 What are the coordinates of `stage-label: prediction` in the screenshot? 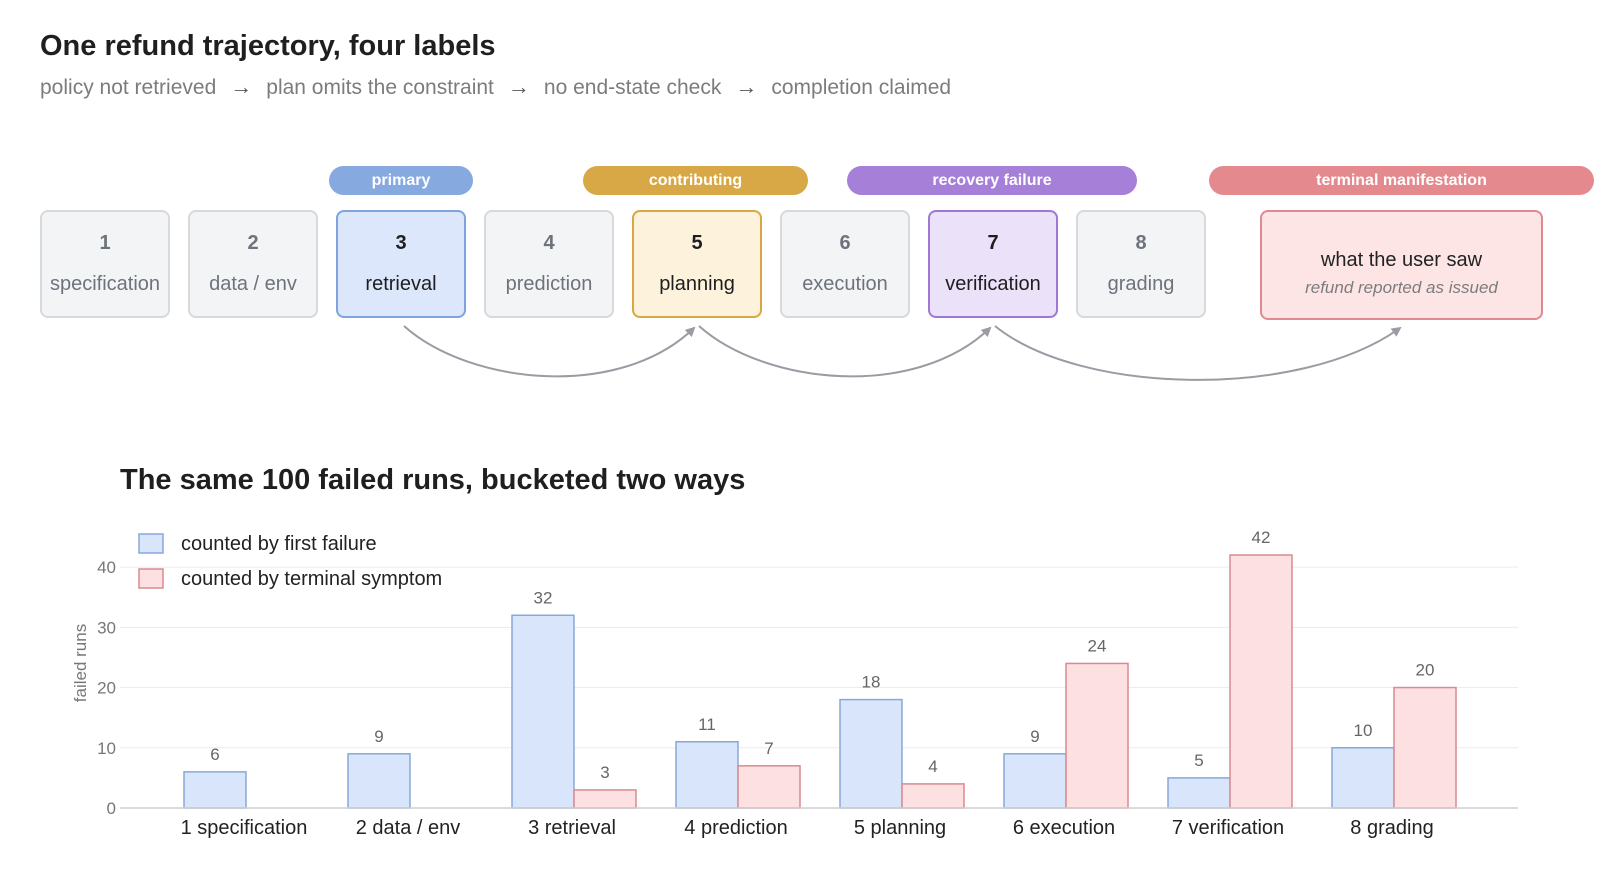 It's located at (549, 284).